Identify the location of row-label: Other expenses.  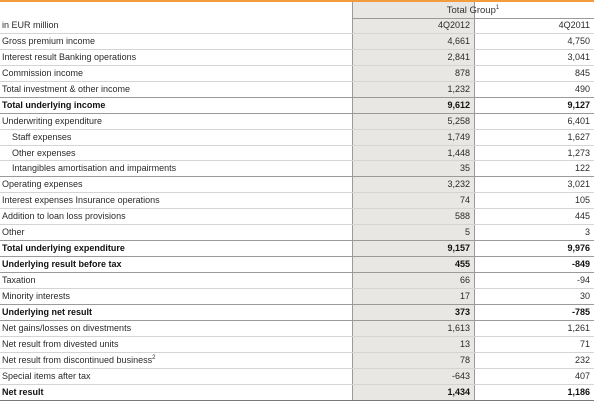
(44, 153).